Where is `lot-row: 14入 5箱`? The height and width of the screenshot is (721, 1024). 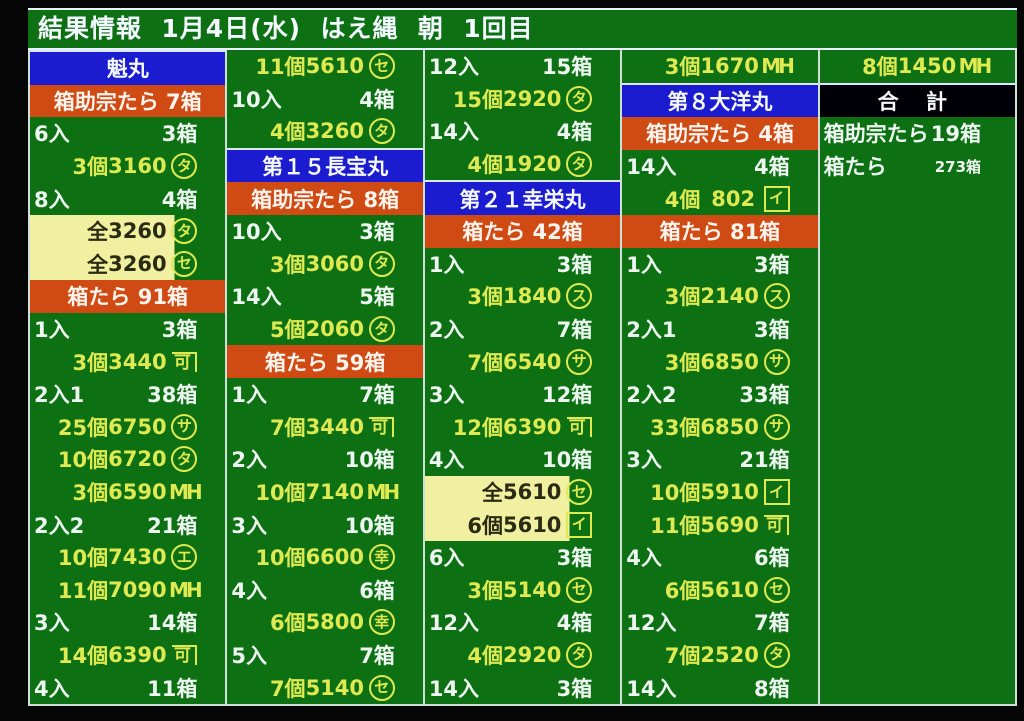 lot-row: 14入 5箱 is located at coordinates (324, 296).